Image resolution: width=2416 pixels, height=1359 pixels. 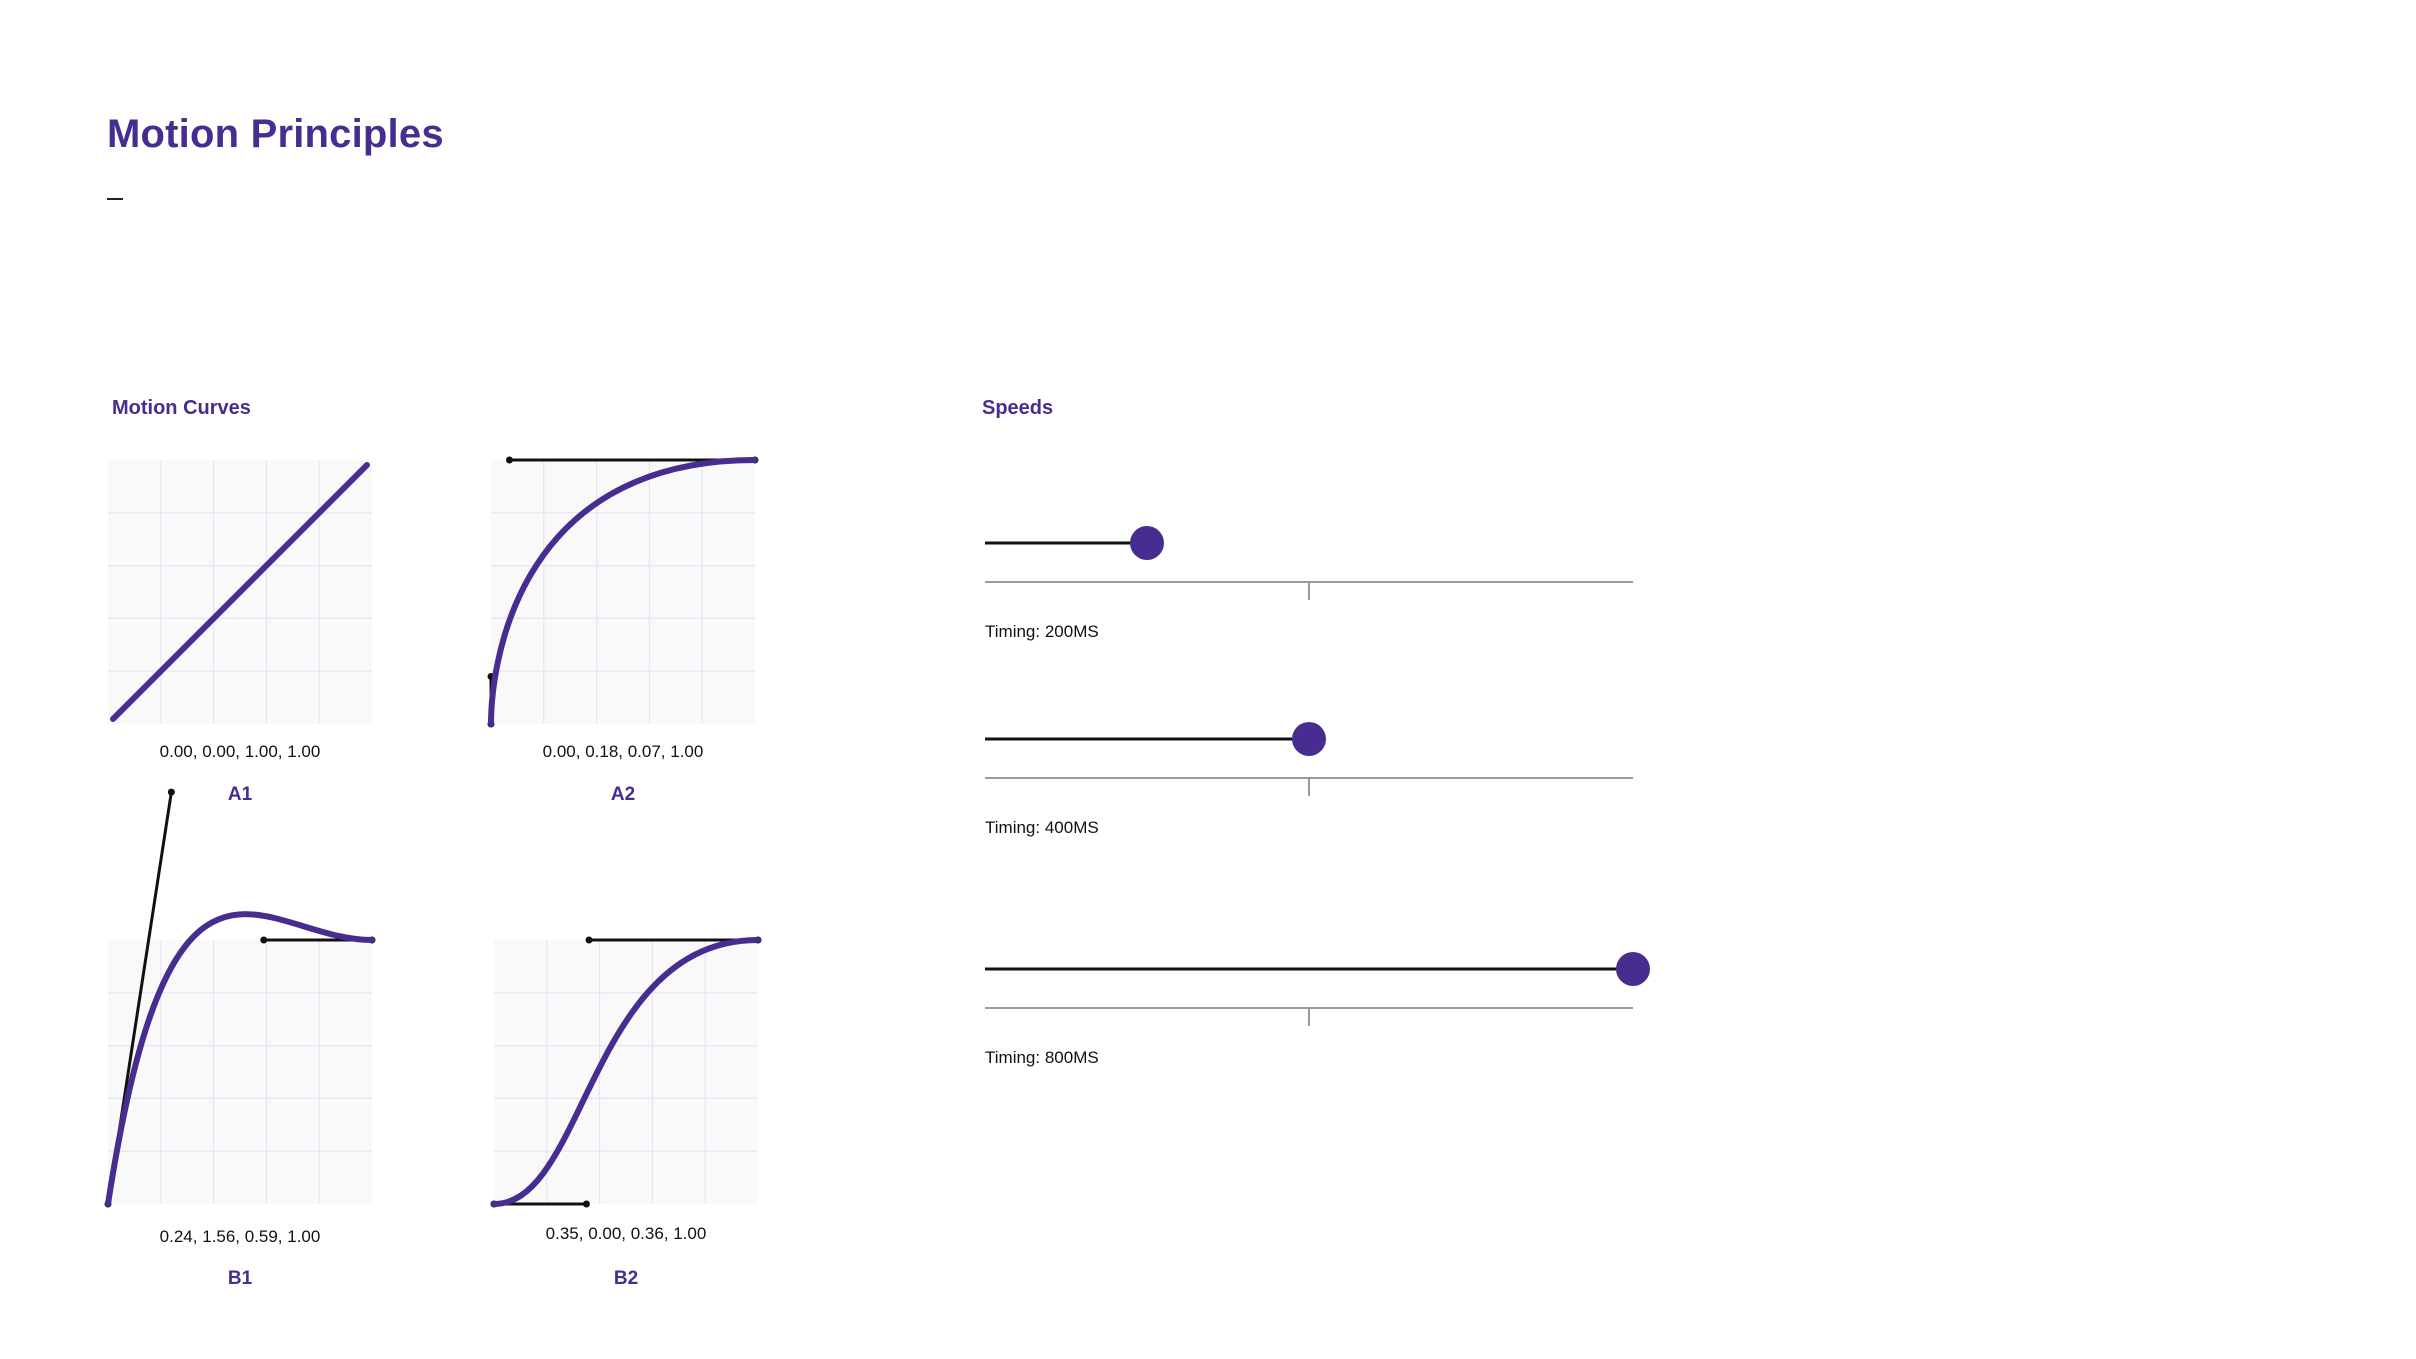 I want to click on curve-plot-a2, so click(x=623, y=592).